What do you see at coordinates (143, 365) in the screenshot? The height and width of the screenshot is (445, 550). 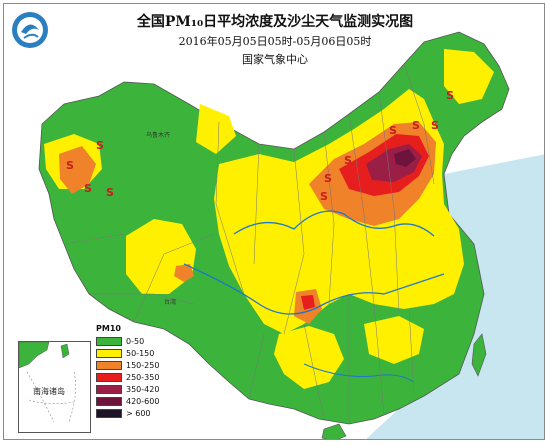 I see `legend-label: 150-250` at bounding box center [143, 365].